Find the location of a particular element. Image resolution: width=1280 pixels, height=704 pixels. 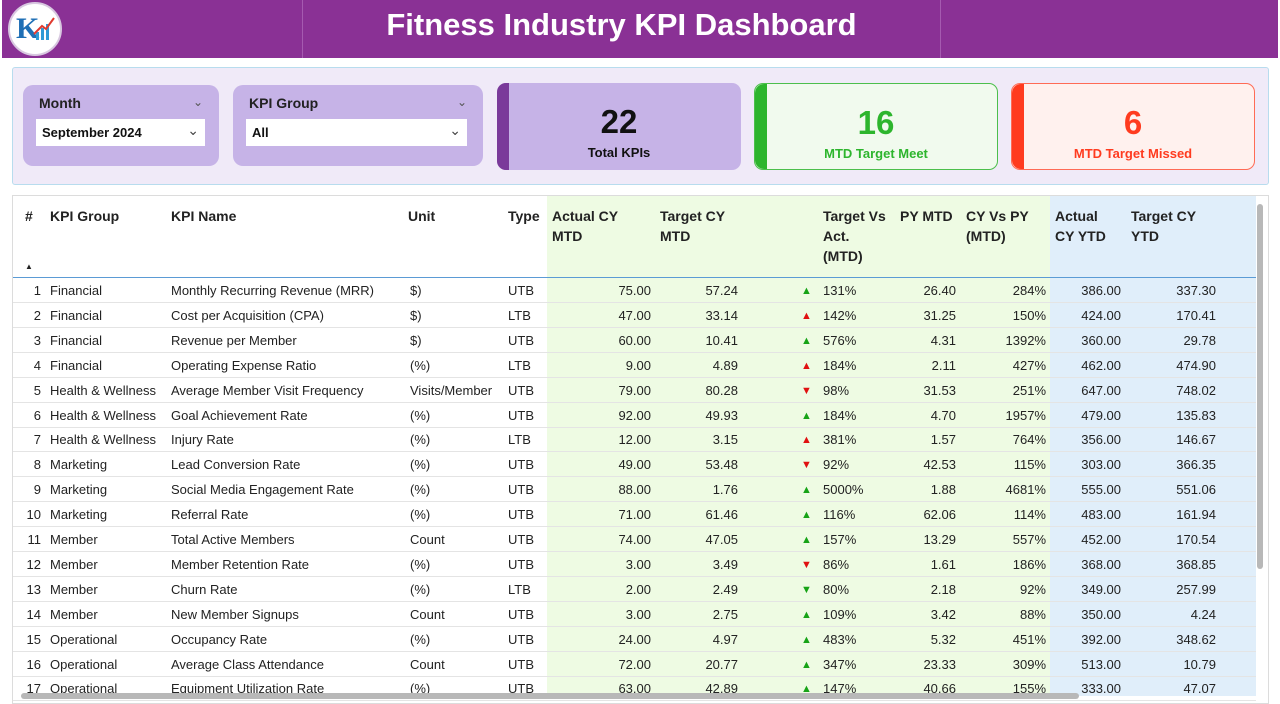

row-num: 12 is located at coordinates (33, 564).